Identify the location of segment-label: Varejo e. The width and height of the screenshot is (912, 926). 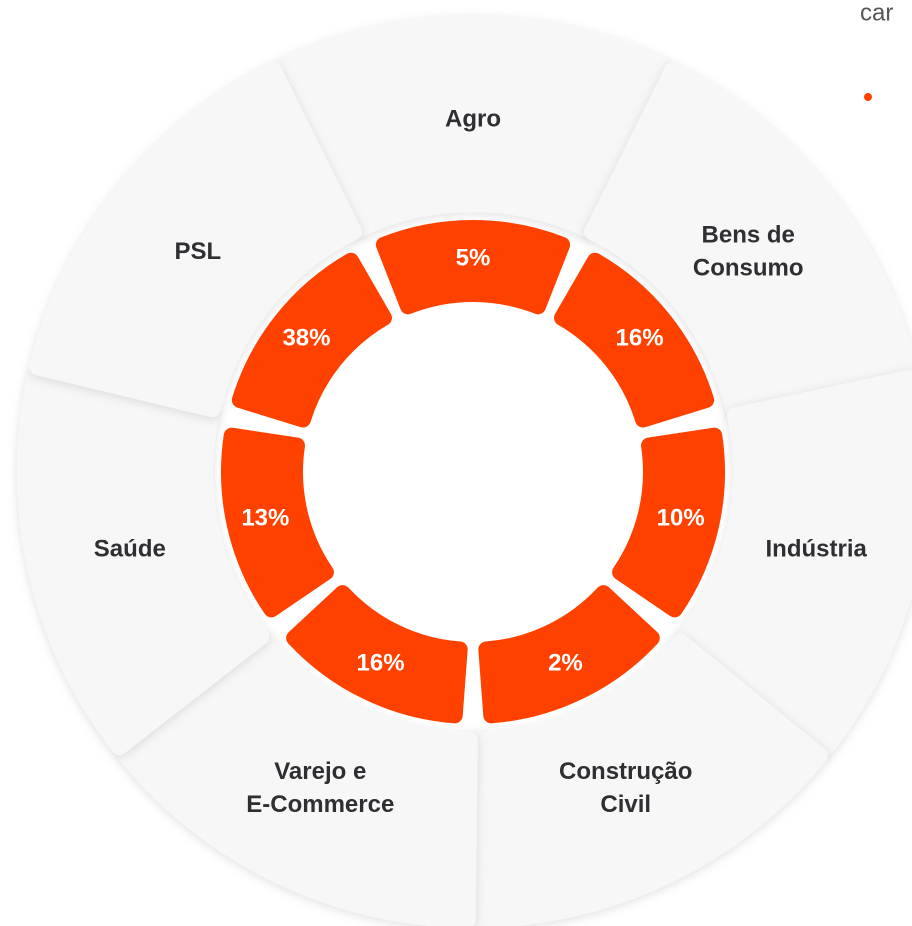
(320, 771).